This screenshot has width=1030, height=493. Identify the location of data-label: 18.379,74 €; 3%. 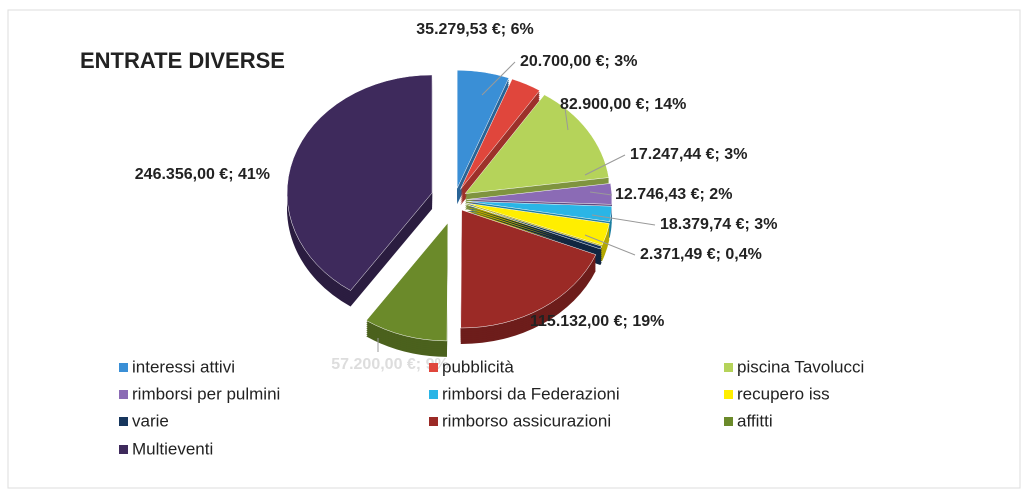
(718, 224).